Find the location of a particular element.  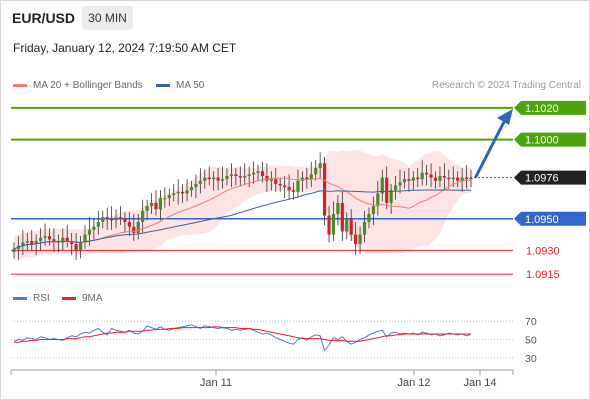

level-tag-1.0976: 1.0976 is located at coordinates (542, 179).